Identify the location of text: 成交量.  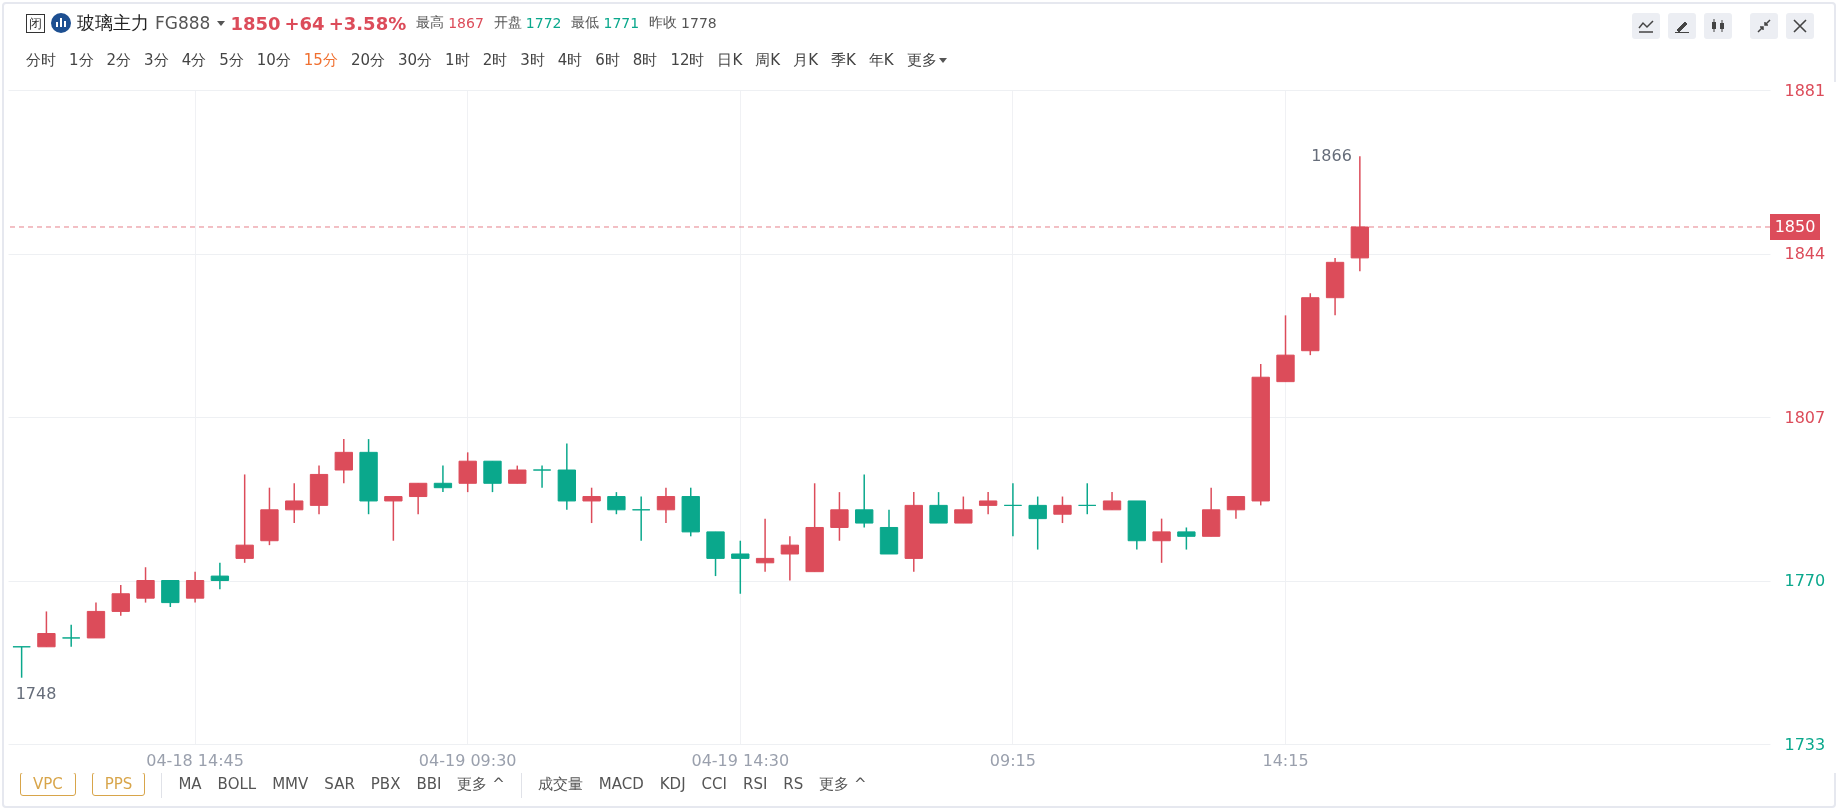
(560, 784).